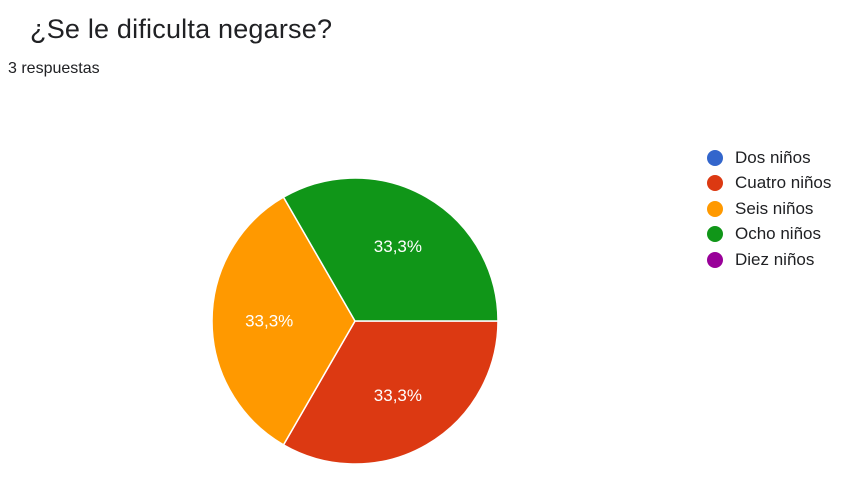 Image resolution: width=849 pixels, height=493 pixels. I want to click on legend-item-diez-ninos: Diez niños, so click(769, 260).